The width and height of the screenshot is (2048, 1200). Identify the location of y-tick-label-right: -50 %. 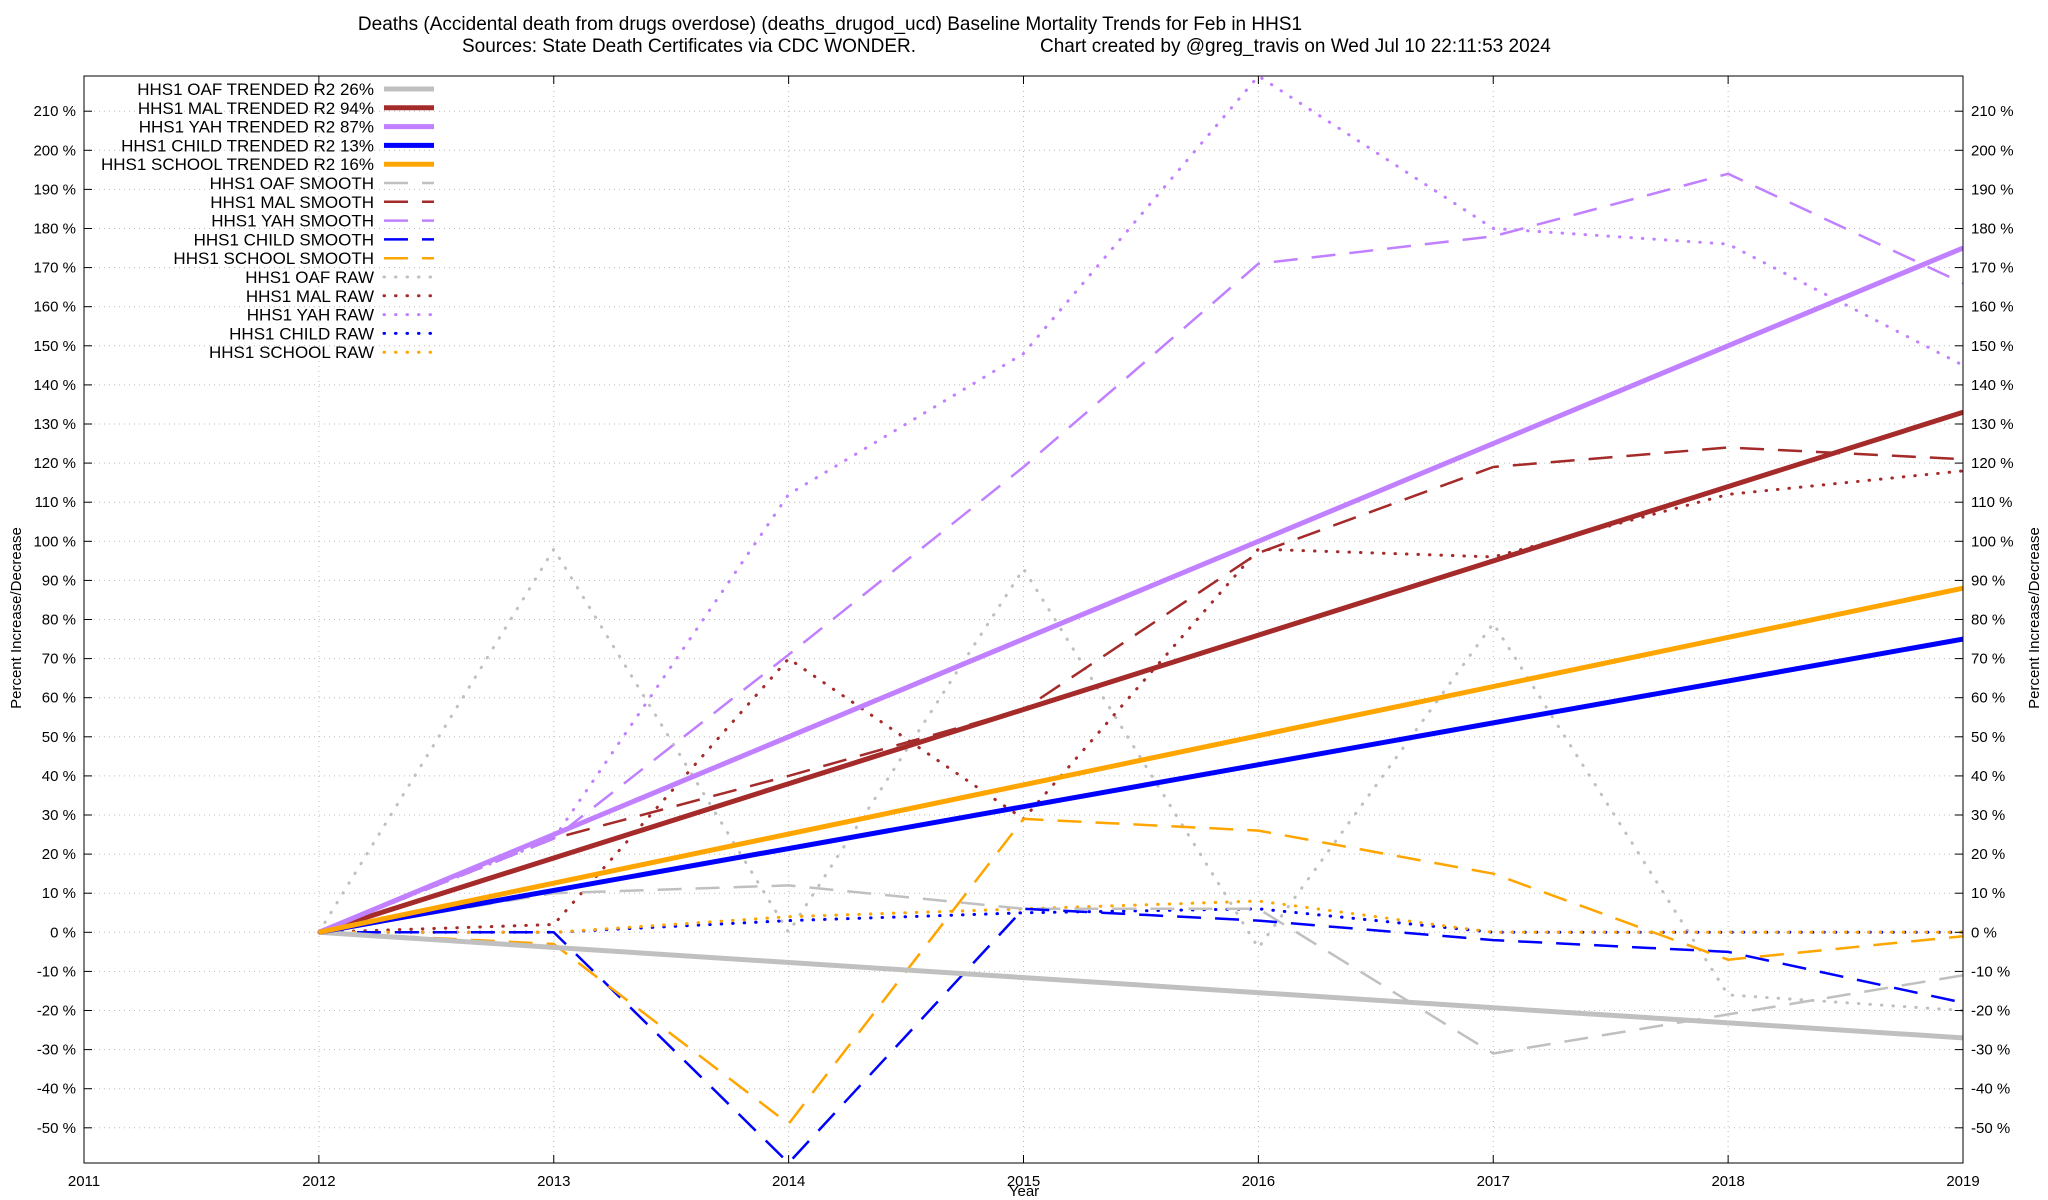
(1990, 1128).